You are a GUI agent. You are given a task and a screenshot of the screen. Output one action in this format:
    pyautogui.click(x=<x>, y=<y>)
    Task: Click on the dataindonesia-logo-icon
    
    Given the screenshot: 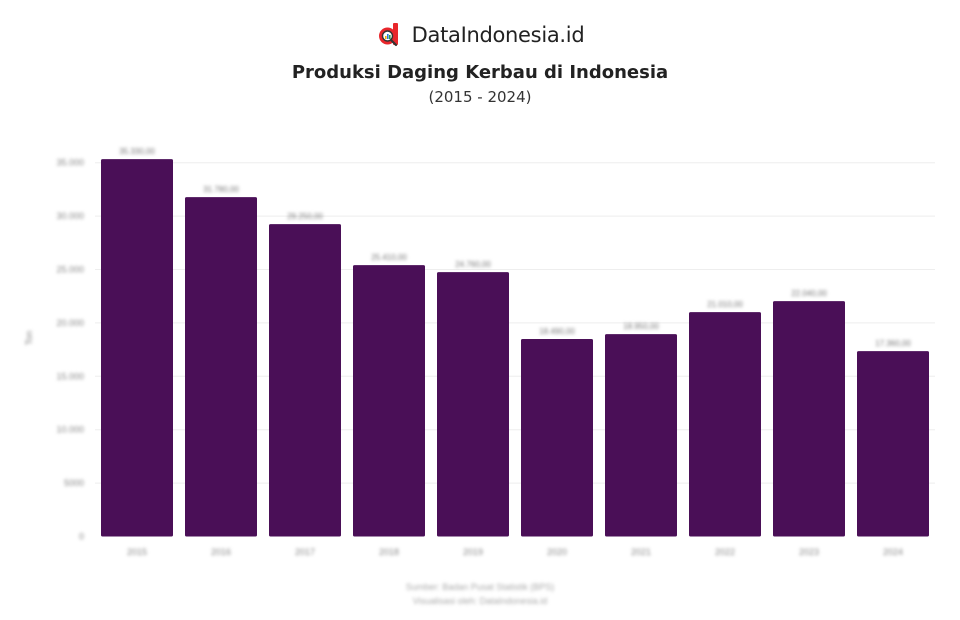 What is the action you would take?
    pyautogui.click(x=388, y=35)
    